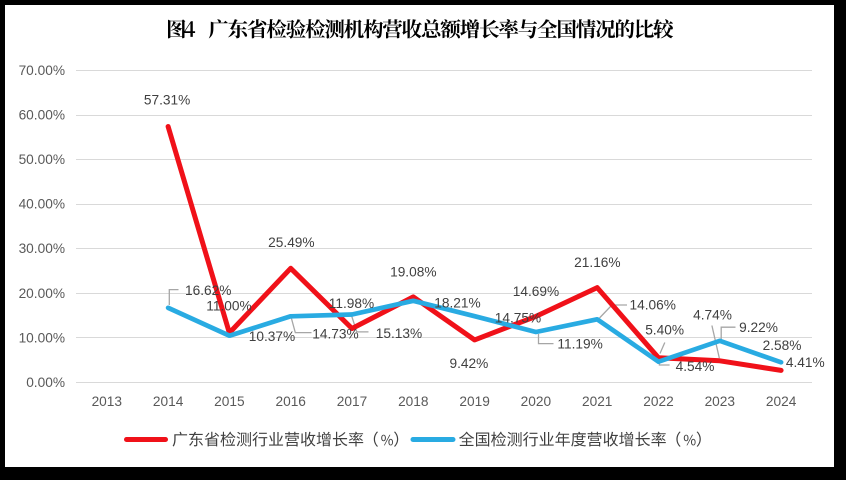  I want to click on svg-text: 14.75%, so click(518, 318).